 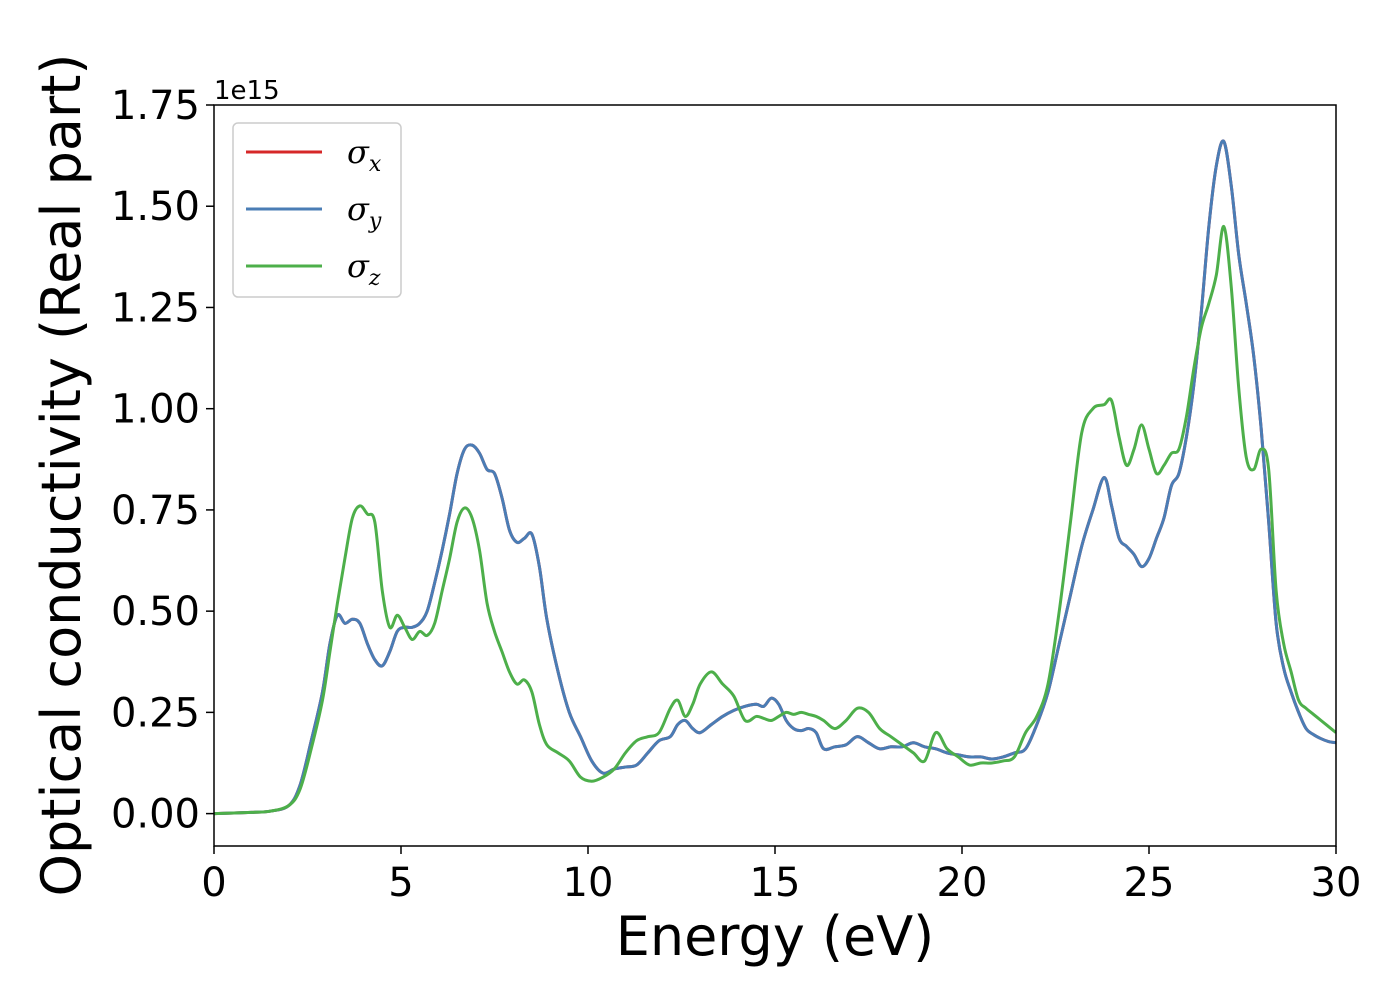 I want to click on legend: σx σy σz, so click(x=317, y=210).